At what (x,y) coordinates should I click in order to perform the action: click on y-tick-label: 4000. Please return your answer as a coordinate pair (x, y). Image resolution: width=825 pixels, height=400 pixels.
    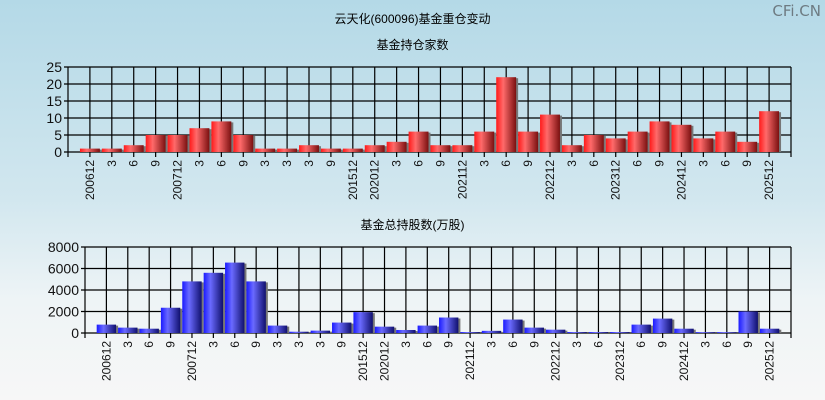
    Looking at the image, I should click on (63, 290).